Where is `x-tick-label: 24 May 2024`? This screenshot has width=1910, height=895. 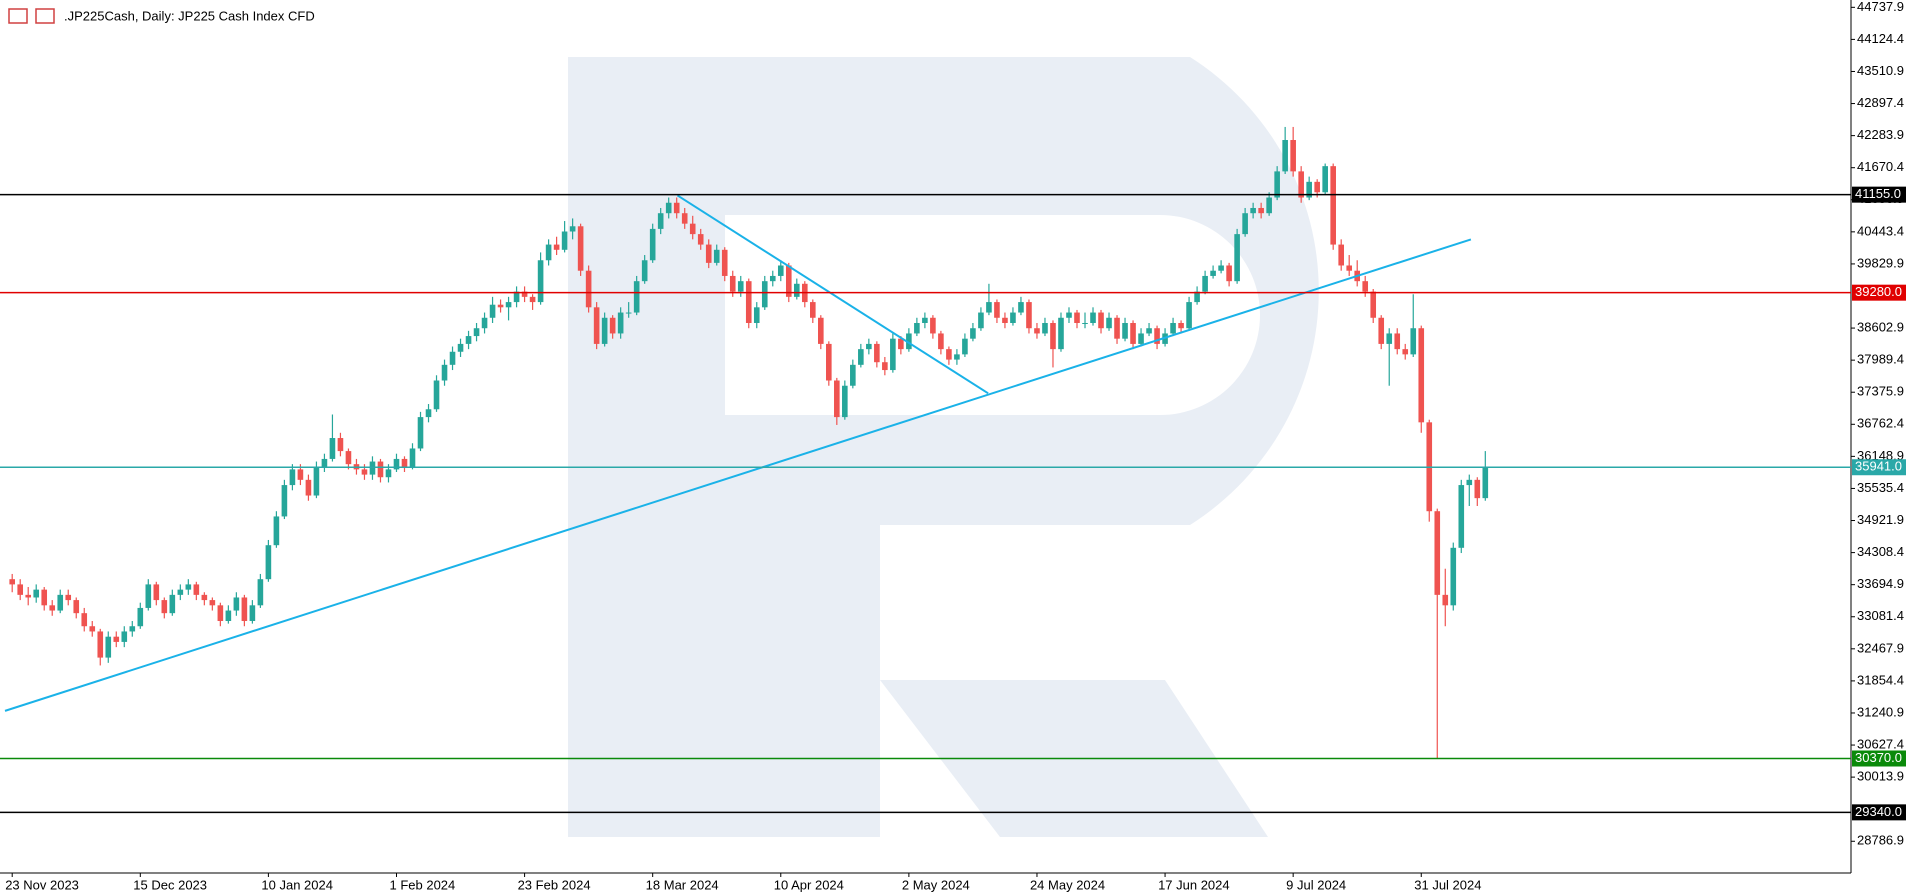 x-tick-label: 24 May 2024 is located at coordinates (1067, 884).